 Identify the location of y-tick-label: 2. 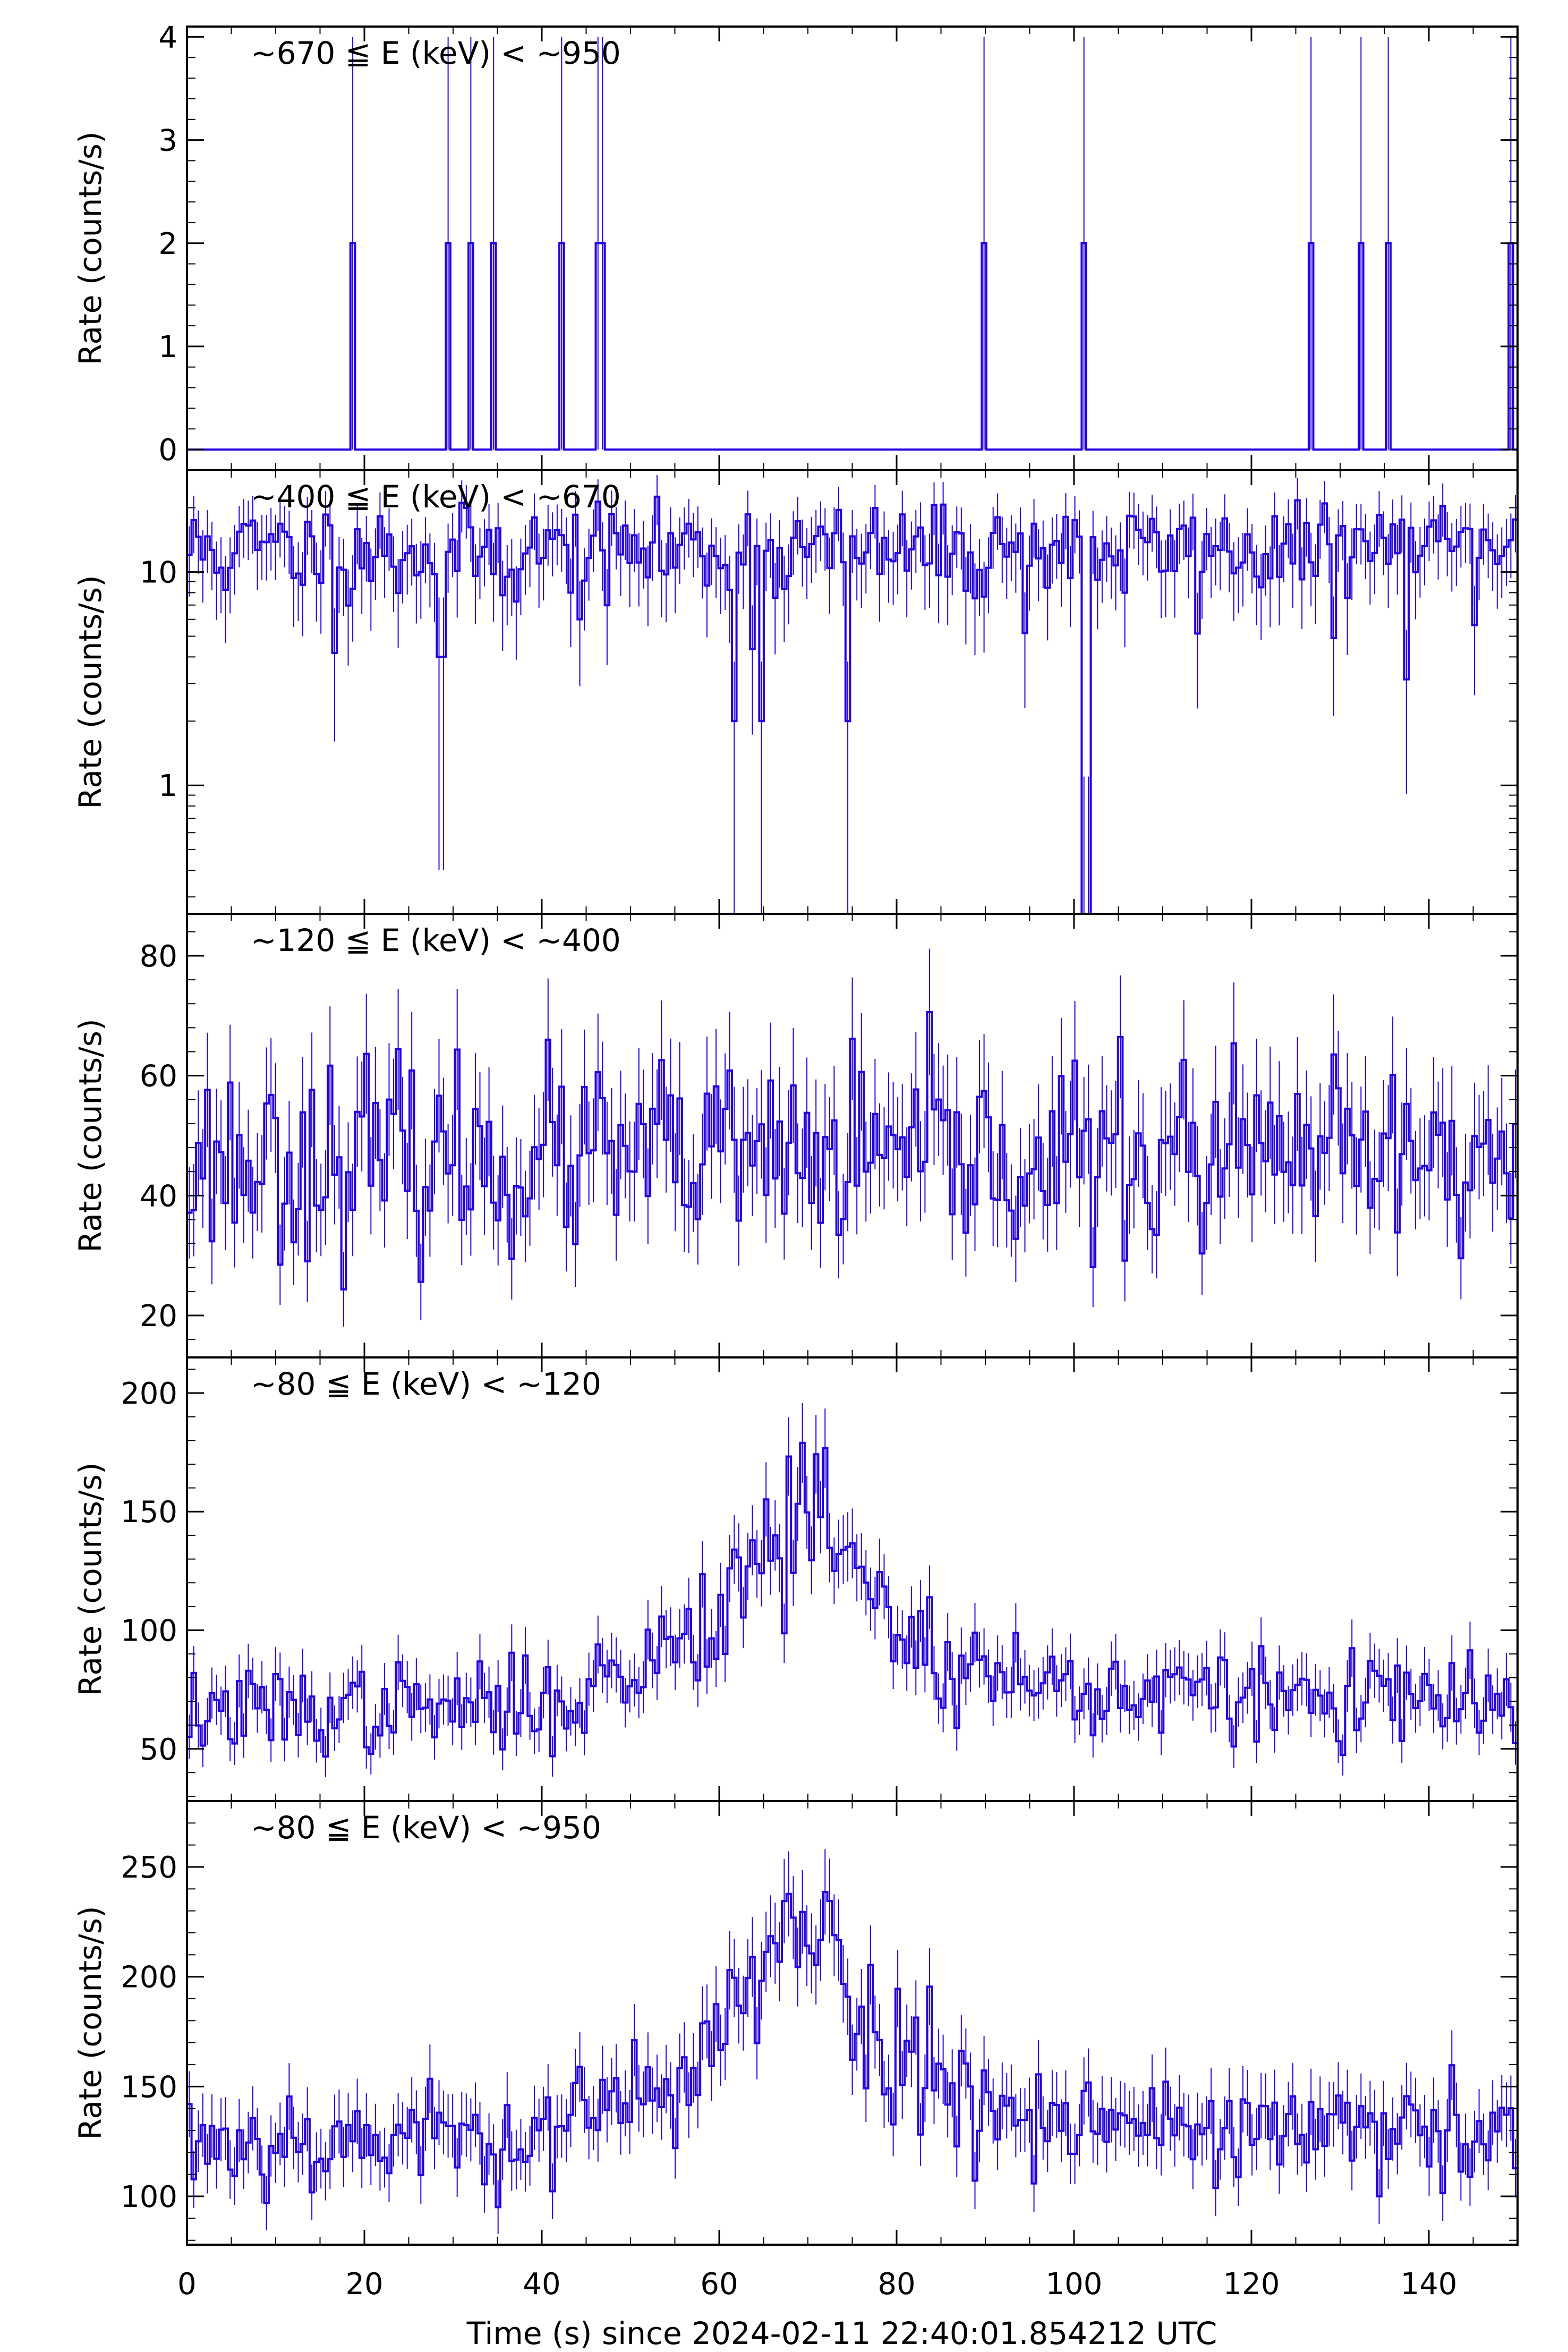
(167, 244).